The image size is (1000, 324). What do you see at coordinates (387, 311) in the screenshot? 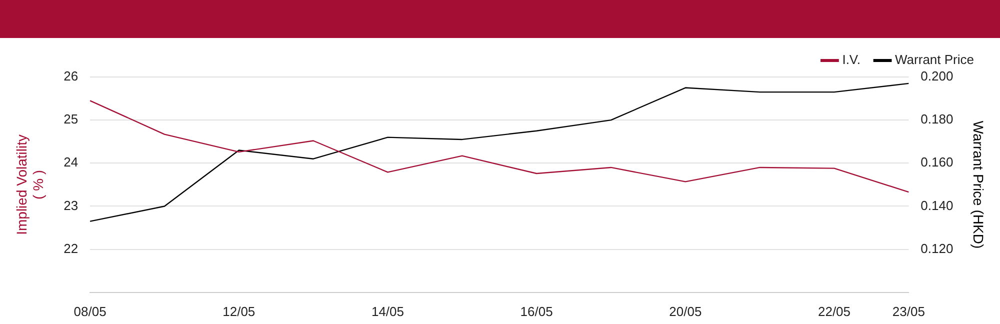
I see `x-tick-label: 14/05` at bounding box center [387, 311].